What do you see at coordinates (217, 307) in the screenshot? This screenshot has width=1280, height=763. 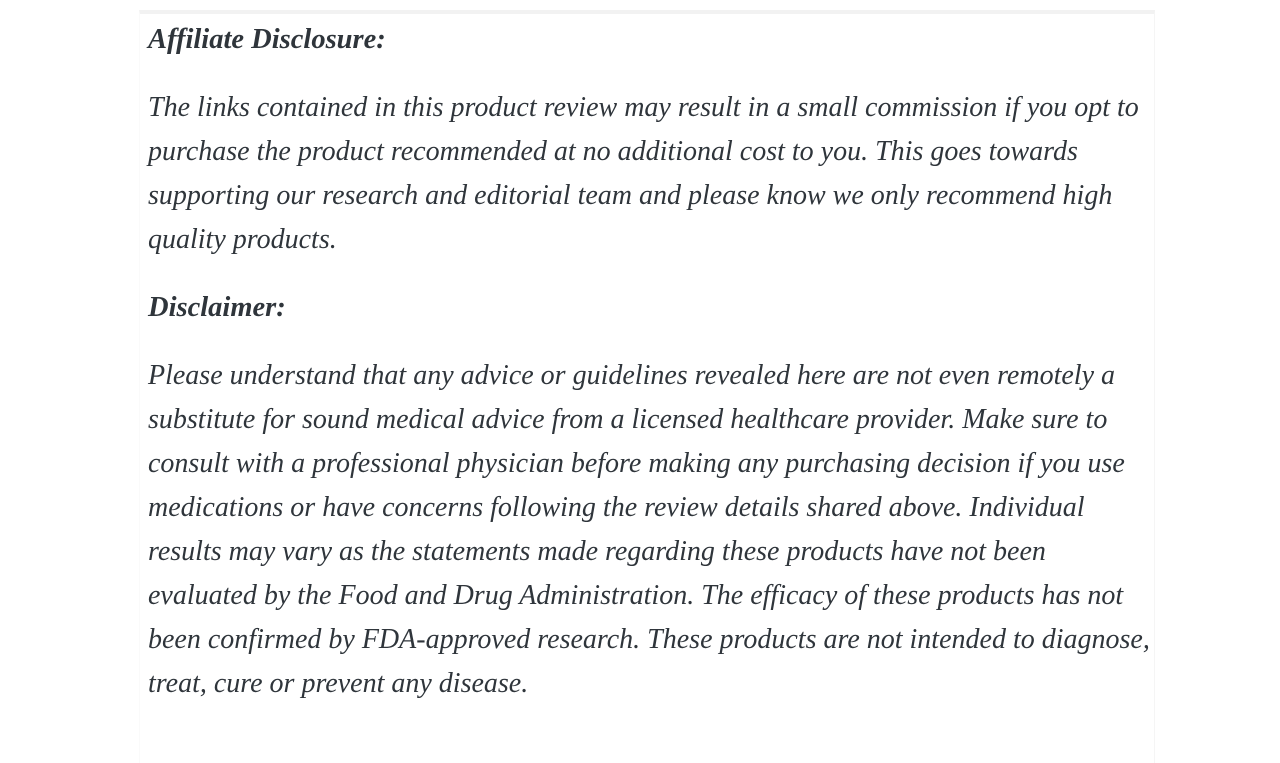 I see `disclaimer-heading: Disclaimer:` at bounding box center [217, 307].